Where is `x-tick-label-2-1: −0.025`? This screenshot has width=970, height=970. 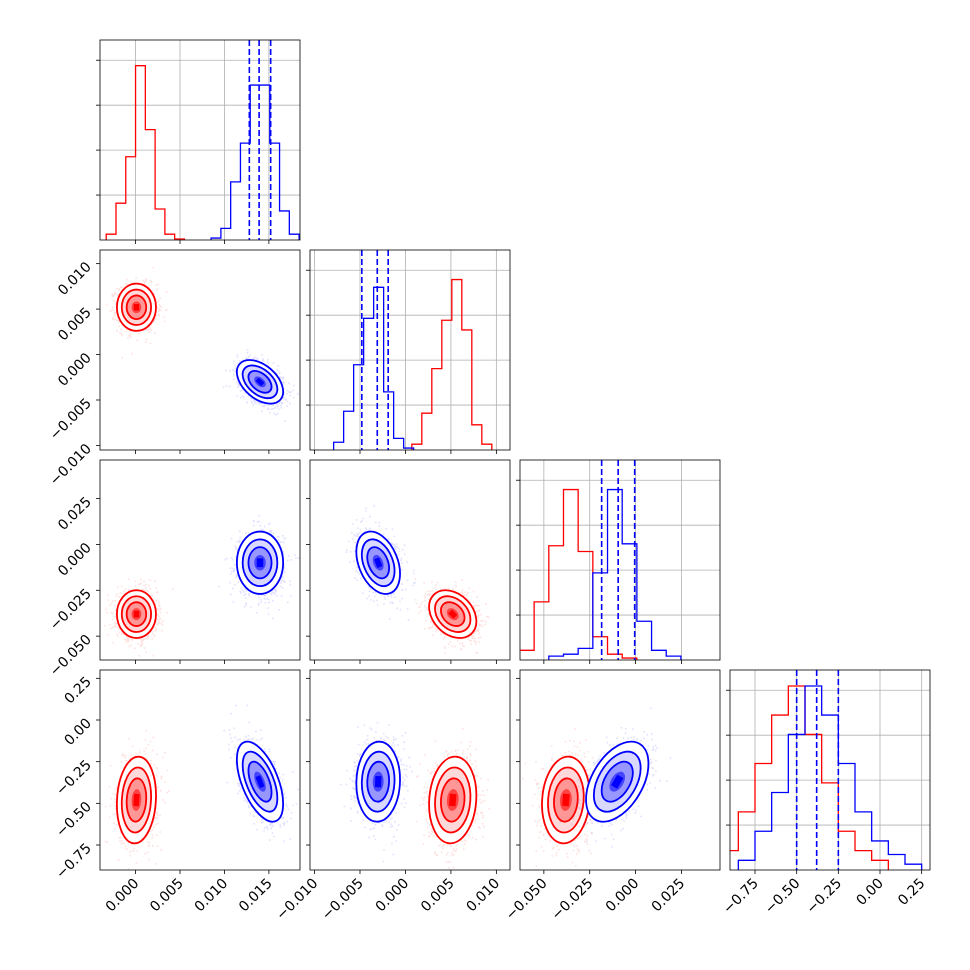 x-tick-label-2-1: −0.025 is located at coordinates (573, 900).